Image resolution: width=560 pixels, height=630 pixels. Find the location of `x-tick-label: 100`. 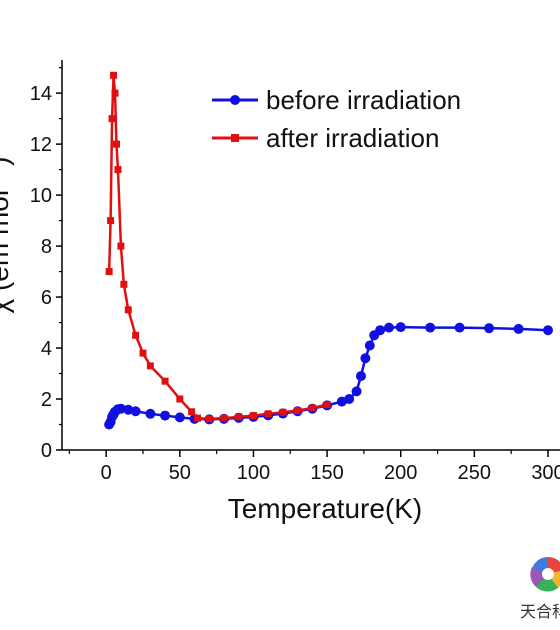

x-tick-label: 100 is located at coordinates (253, 473).